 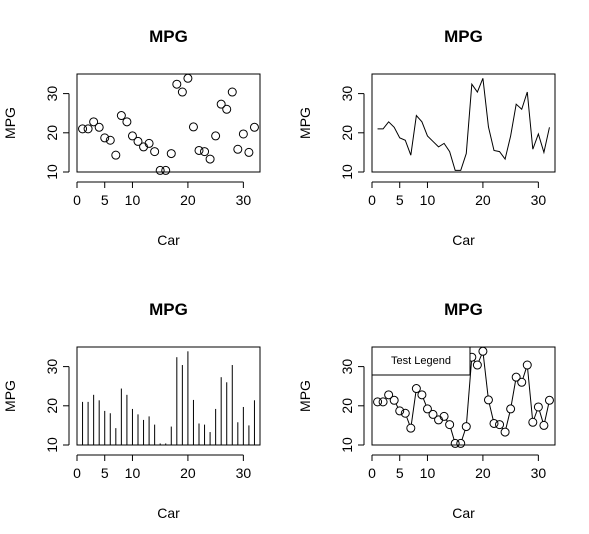 I want to click on legend-box, so click(x=421, y=361).